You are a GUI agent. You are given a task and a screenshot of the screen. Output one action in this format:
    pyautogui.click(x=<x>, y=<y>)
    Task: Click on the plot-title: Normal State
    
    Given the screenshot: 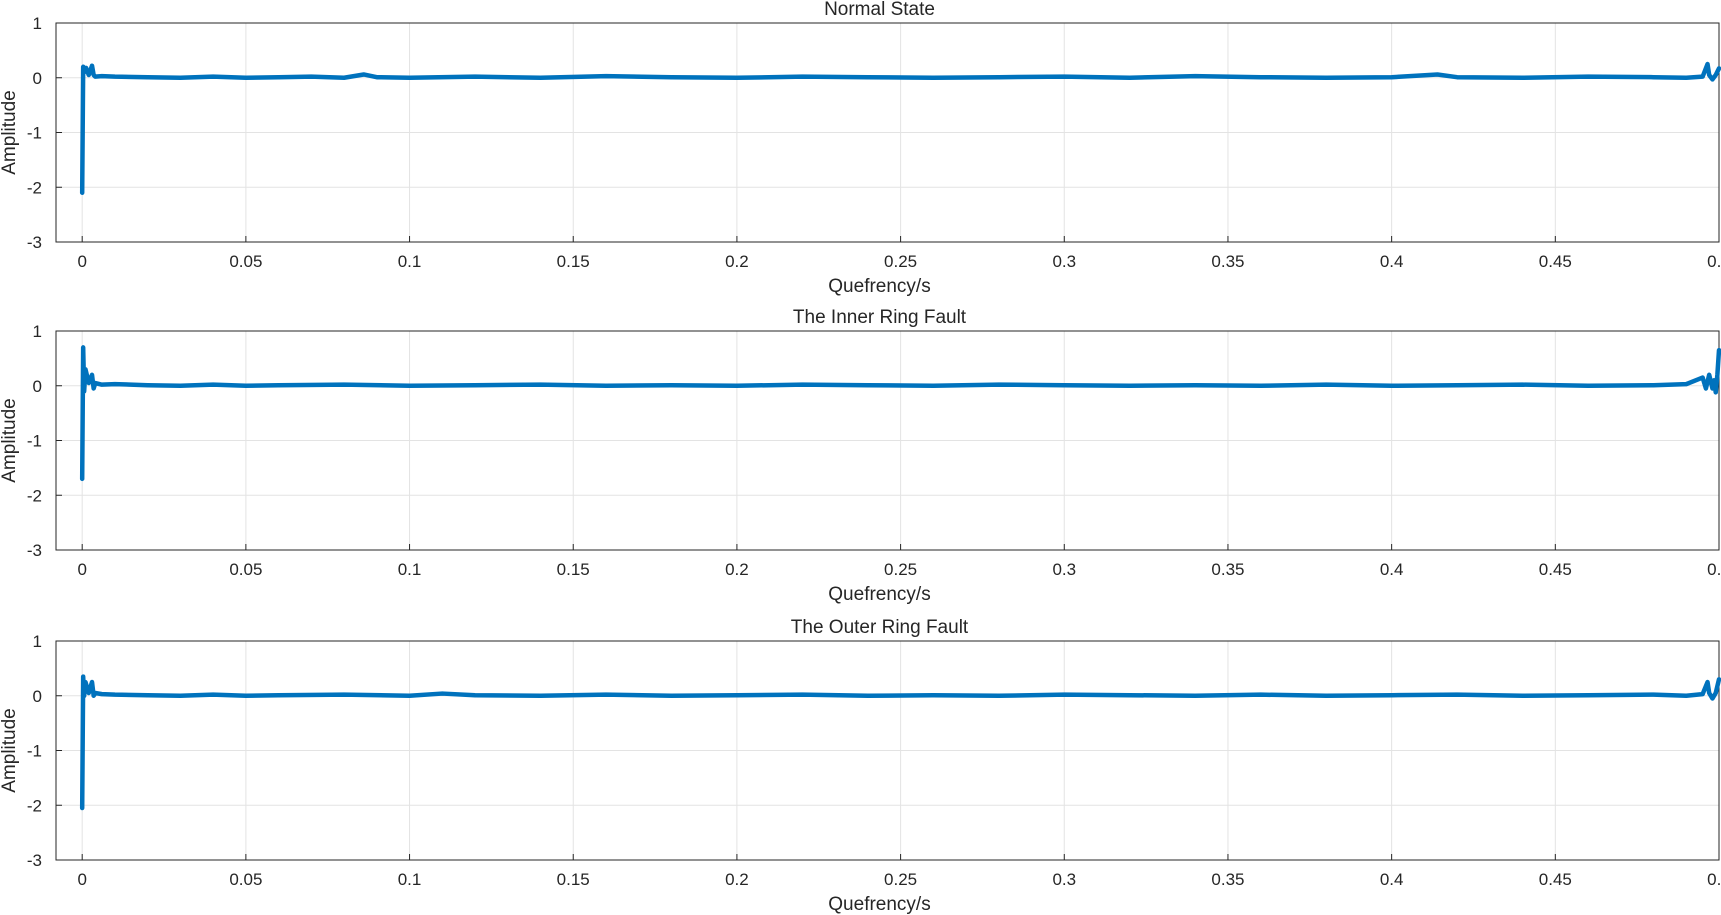 What is the action you would take?
    pyautogui.click(x=879, y=10)
    